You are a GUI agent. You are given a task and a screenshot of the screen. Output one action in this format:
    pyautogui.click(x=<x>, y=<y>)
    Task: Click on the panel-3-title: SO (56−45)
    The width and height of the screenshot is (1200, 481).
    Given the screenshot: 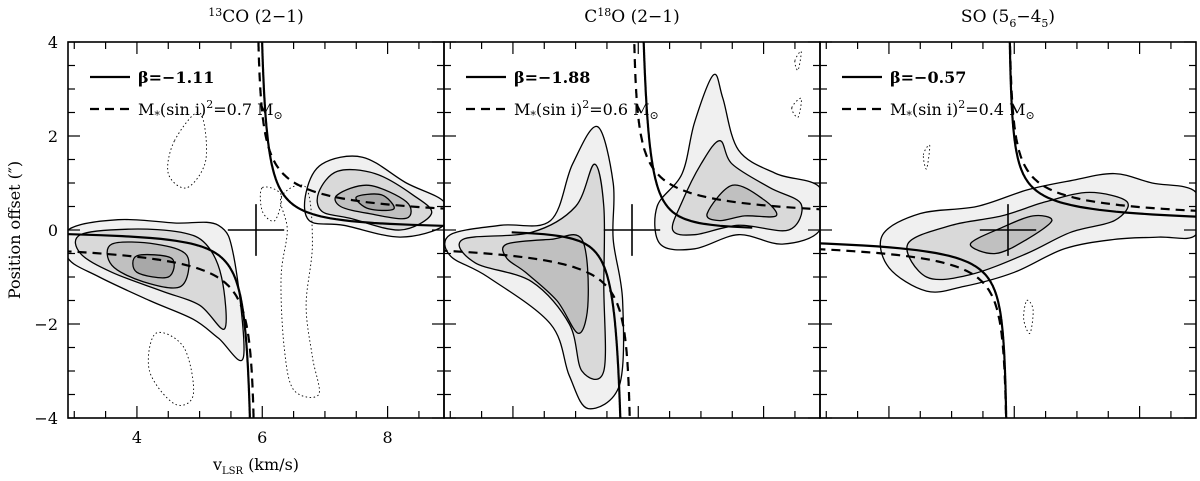 What is the action you would take?
    pyautogui.click(x=1008, y=18)
    